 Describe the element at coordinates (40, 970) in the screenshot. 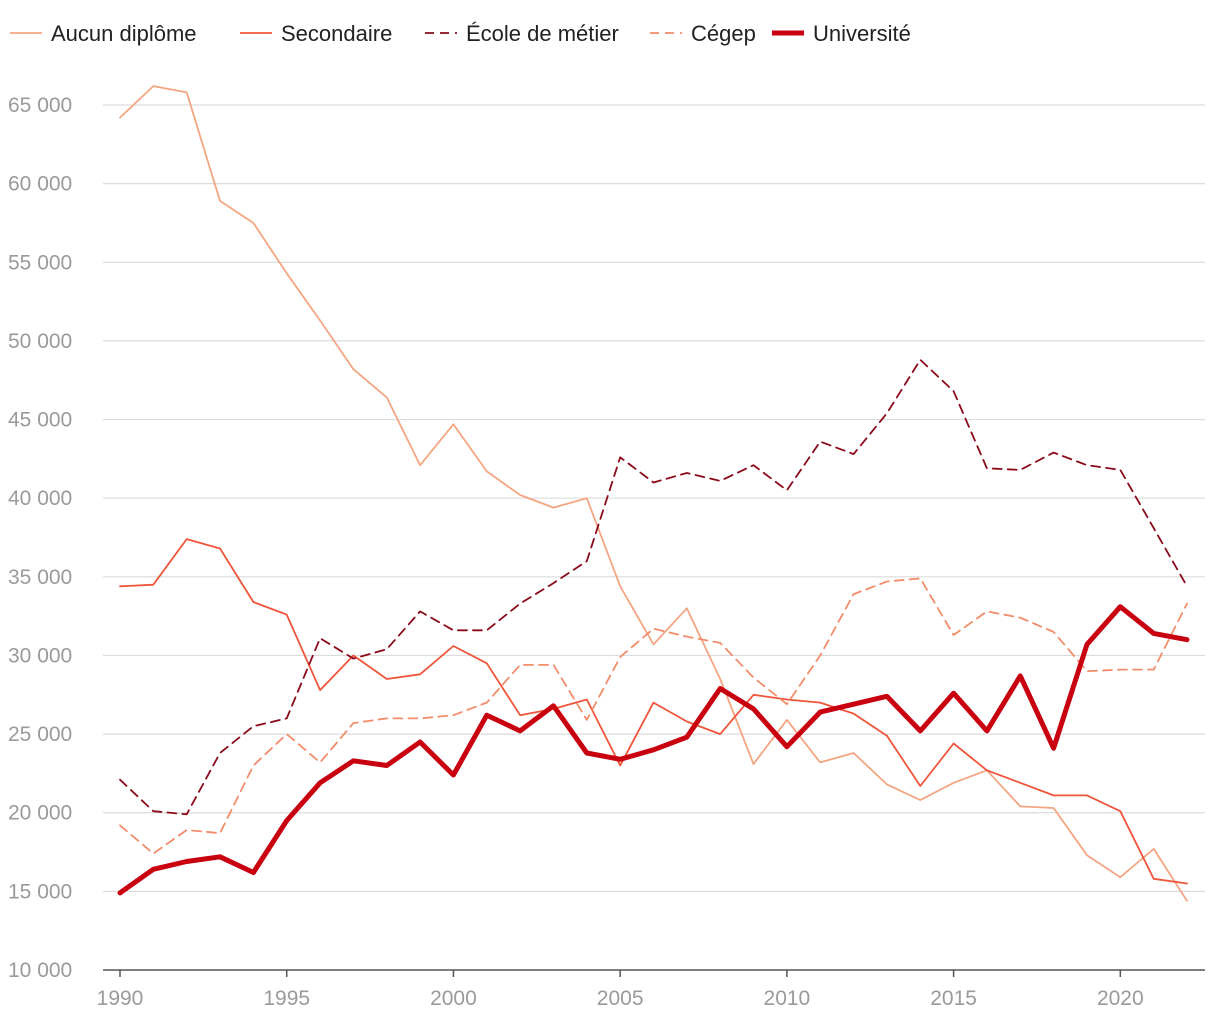

I see `y-tick-label: 10 000` at that location.